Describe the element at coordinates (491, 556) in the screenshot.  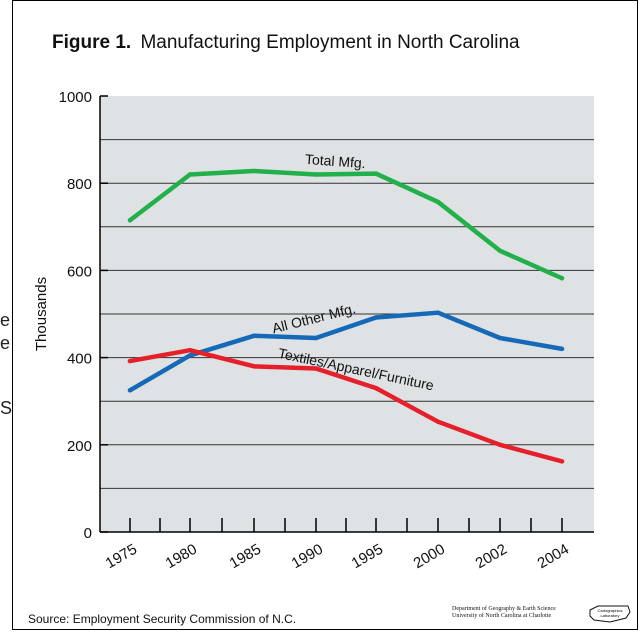
I see `x-tick-label: 2002` at that location.